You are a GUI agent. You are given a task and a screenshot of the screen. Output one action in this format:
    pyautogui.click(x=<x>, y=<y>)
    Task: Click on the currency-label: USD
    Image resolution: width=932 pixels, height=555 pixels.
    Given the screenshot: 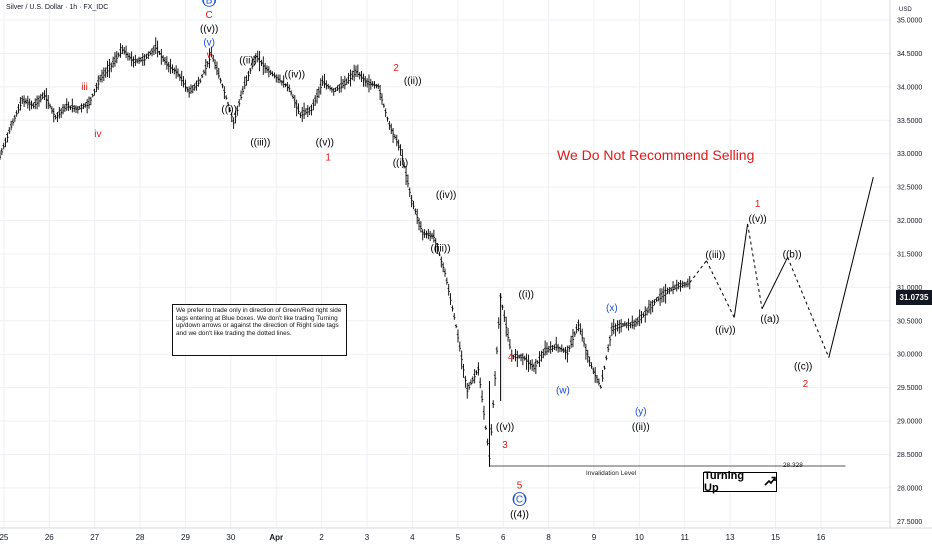 What is the action you would take?
    pyautogui.click(x=905, y=10)
    